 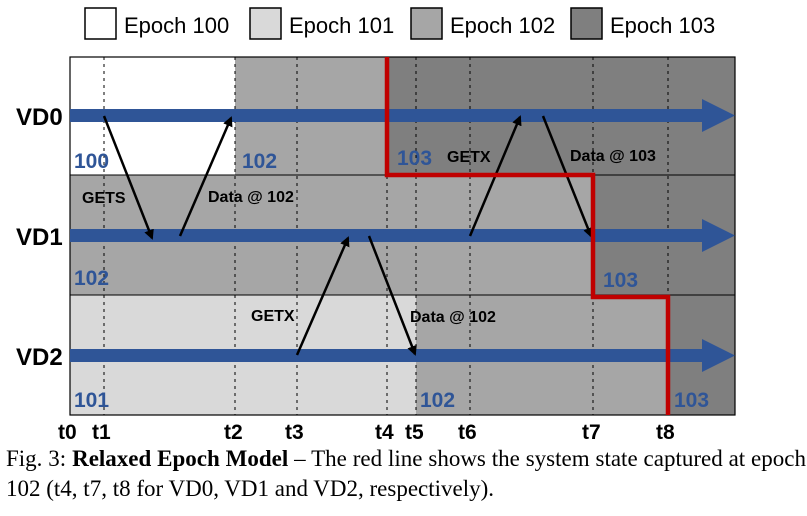 What do you see at coordinates (662, 25) in the screenshot?
I see `legend-label-epoch-103: Epoch 103` at bounding box center [662, 25].